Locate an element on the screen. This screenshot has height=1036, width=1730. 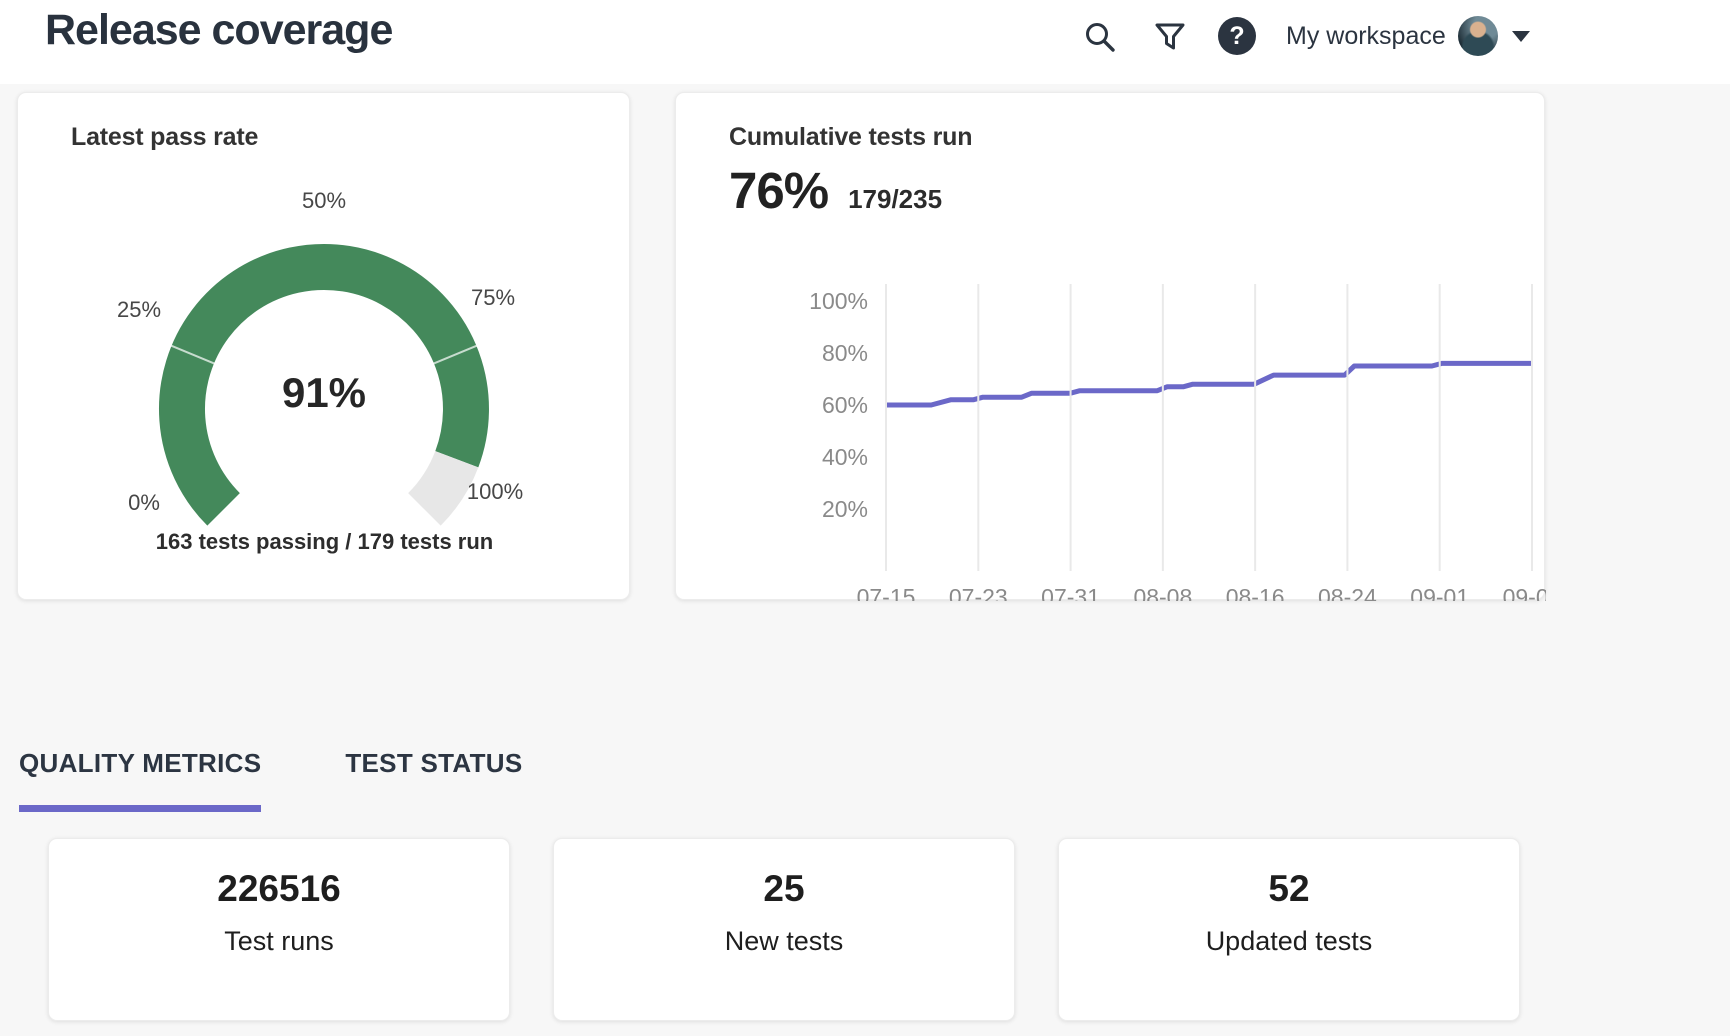
gauge-value: 91% is located at coordinates (324, 392).